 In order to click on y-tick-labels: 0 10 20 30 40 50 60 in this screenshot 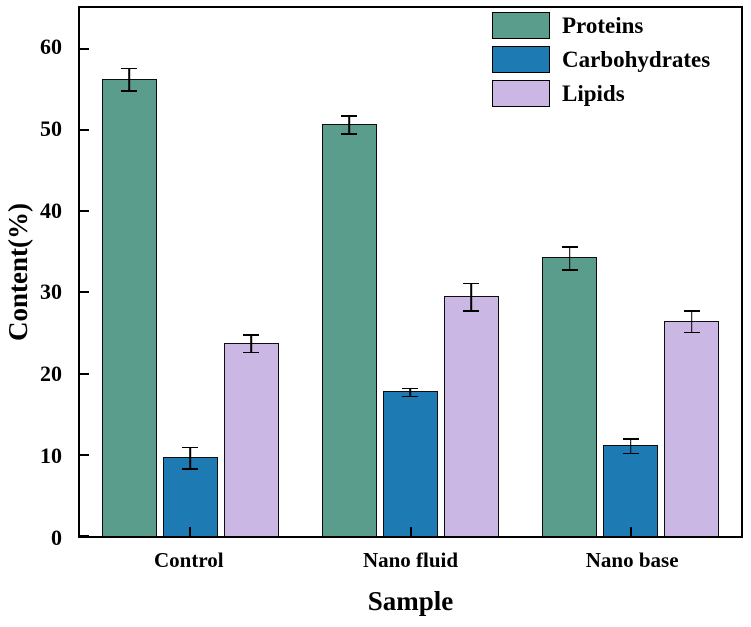, I will do `click(36, 277)`.